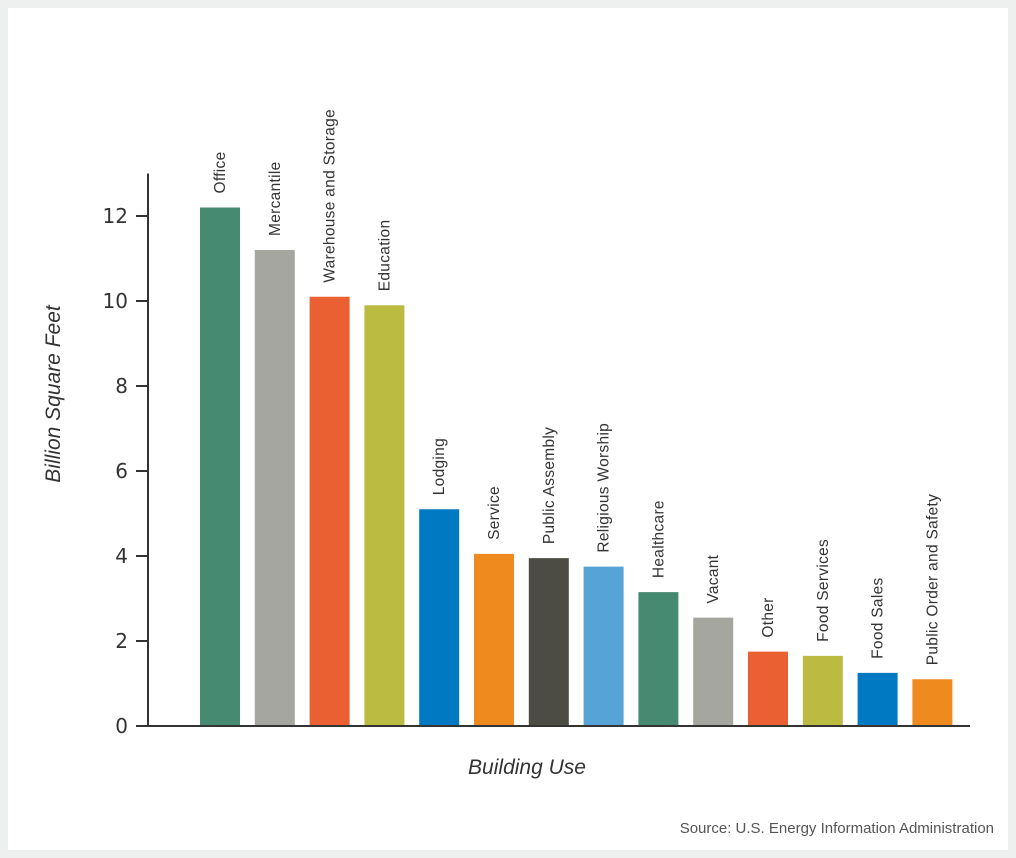  What do you see at coordinates (549, 485) in the screenshot?
I see `bar-label: Public Assembly` at bounding box center [549, 485].